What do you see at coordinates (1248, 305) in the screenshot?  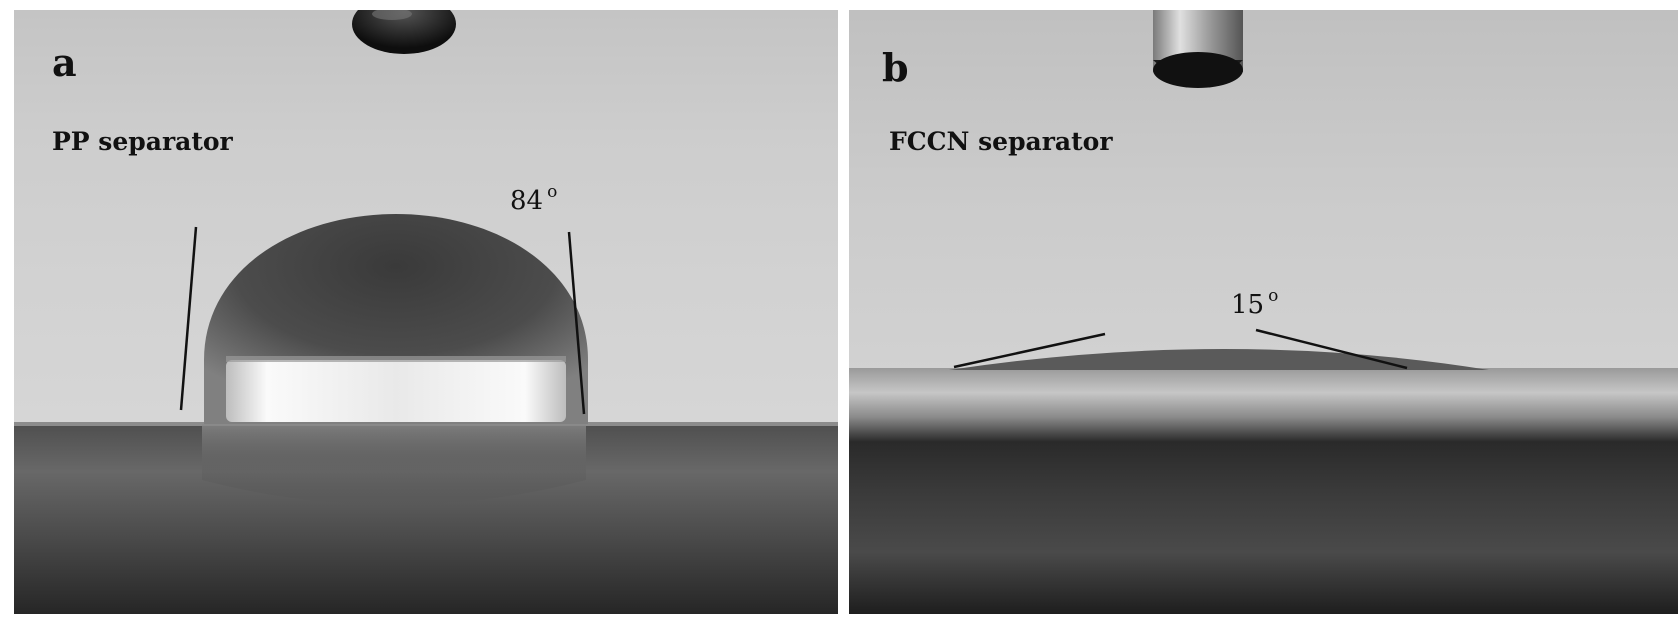 I see `contact-angle-value: 15` at bounding box center [1248, 305].